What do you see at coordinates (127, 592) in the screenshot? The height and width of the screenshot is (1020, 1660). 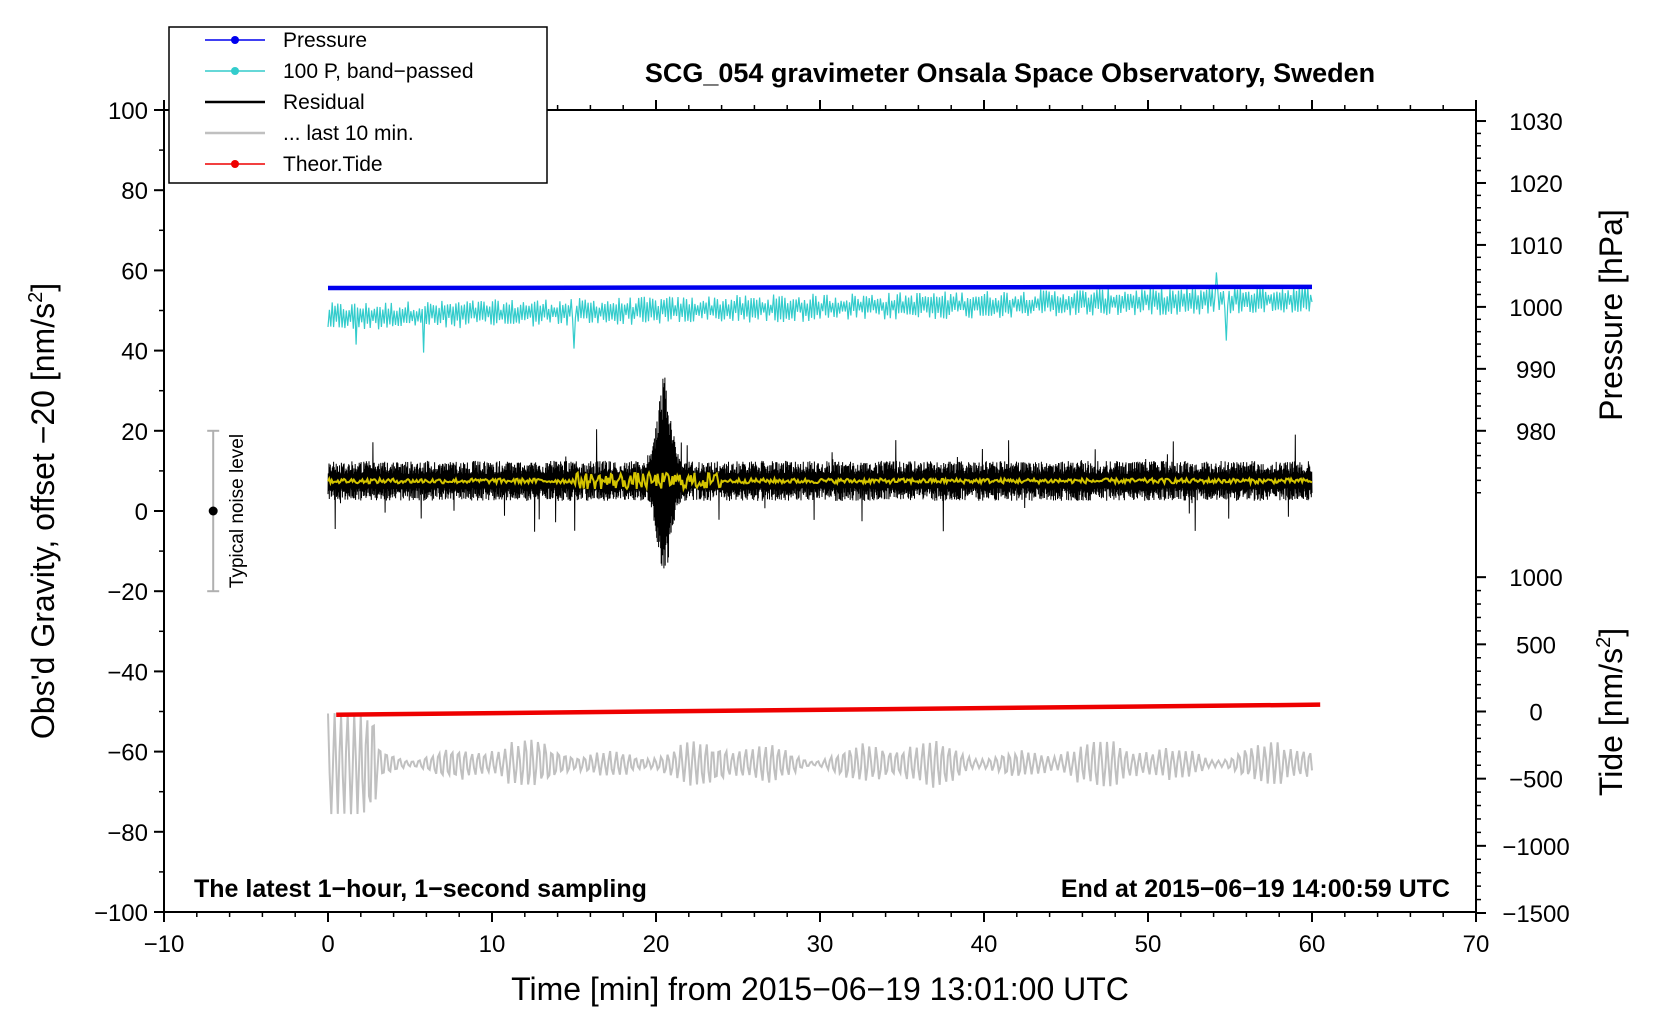 I see `y-tick-label: −20` at bounding box center [127, 592].